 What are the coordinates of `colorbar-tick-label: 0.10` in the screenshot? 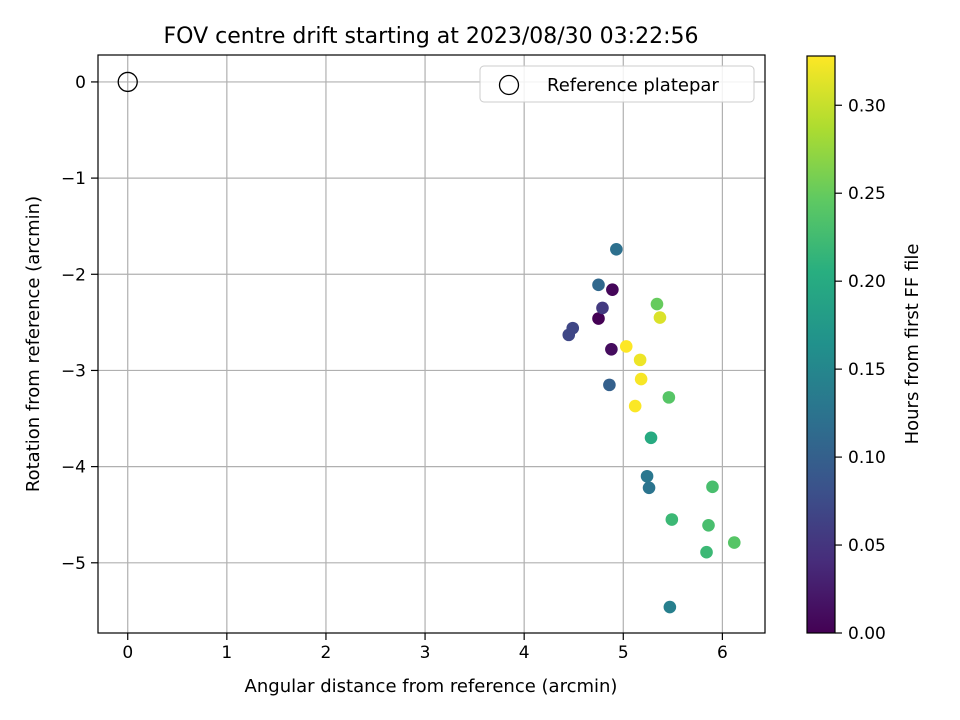 It's located at (867, 458).